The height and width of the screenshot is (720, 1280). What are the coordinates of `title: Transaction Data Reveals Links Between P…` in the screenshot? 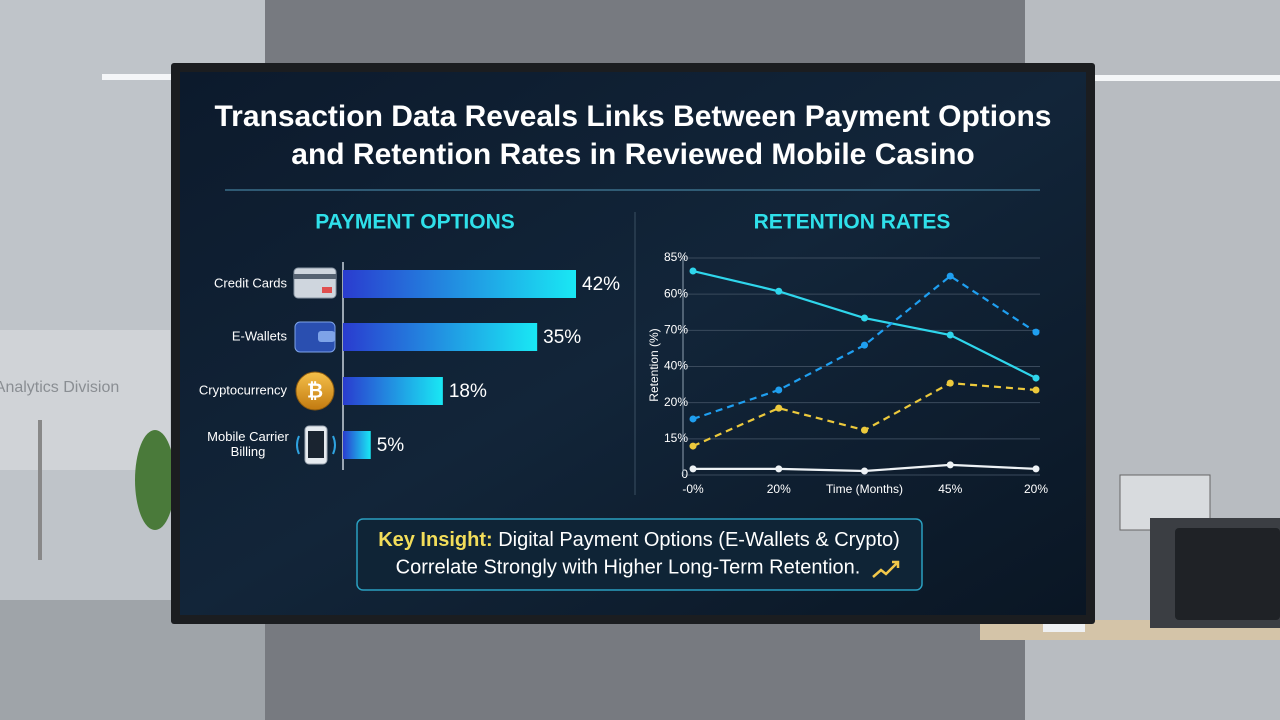 It's located at (633, 116).